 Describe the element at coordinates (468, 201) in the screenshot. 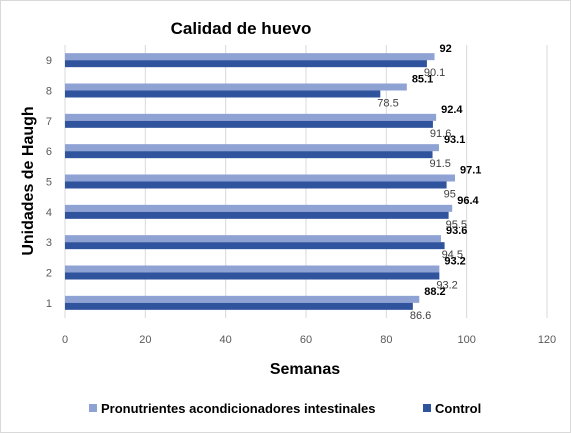

I see `data-label-series-1: 96.4` at that location.